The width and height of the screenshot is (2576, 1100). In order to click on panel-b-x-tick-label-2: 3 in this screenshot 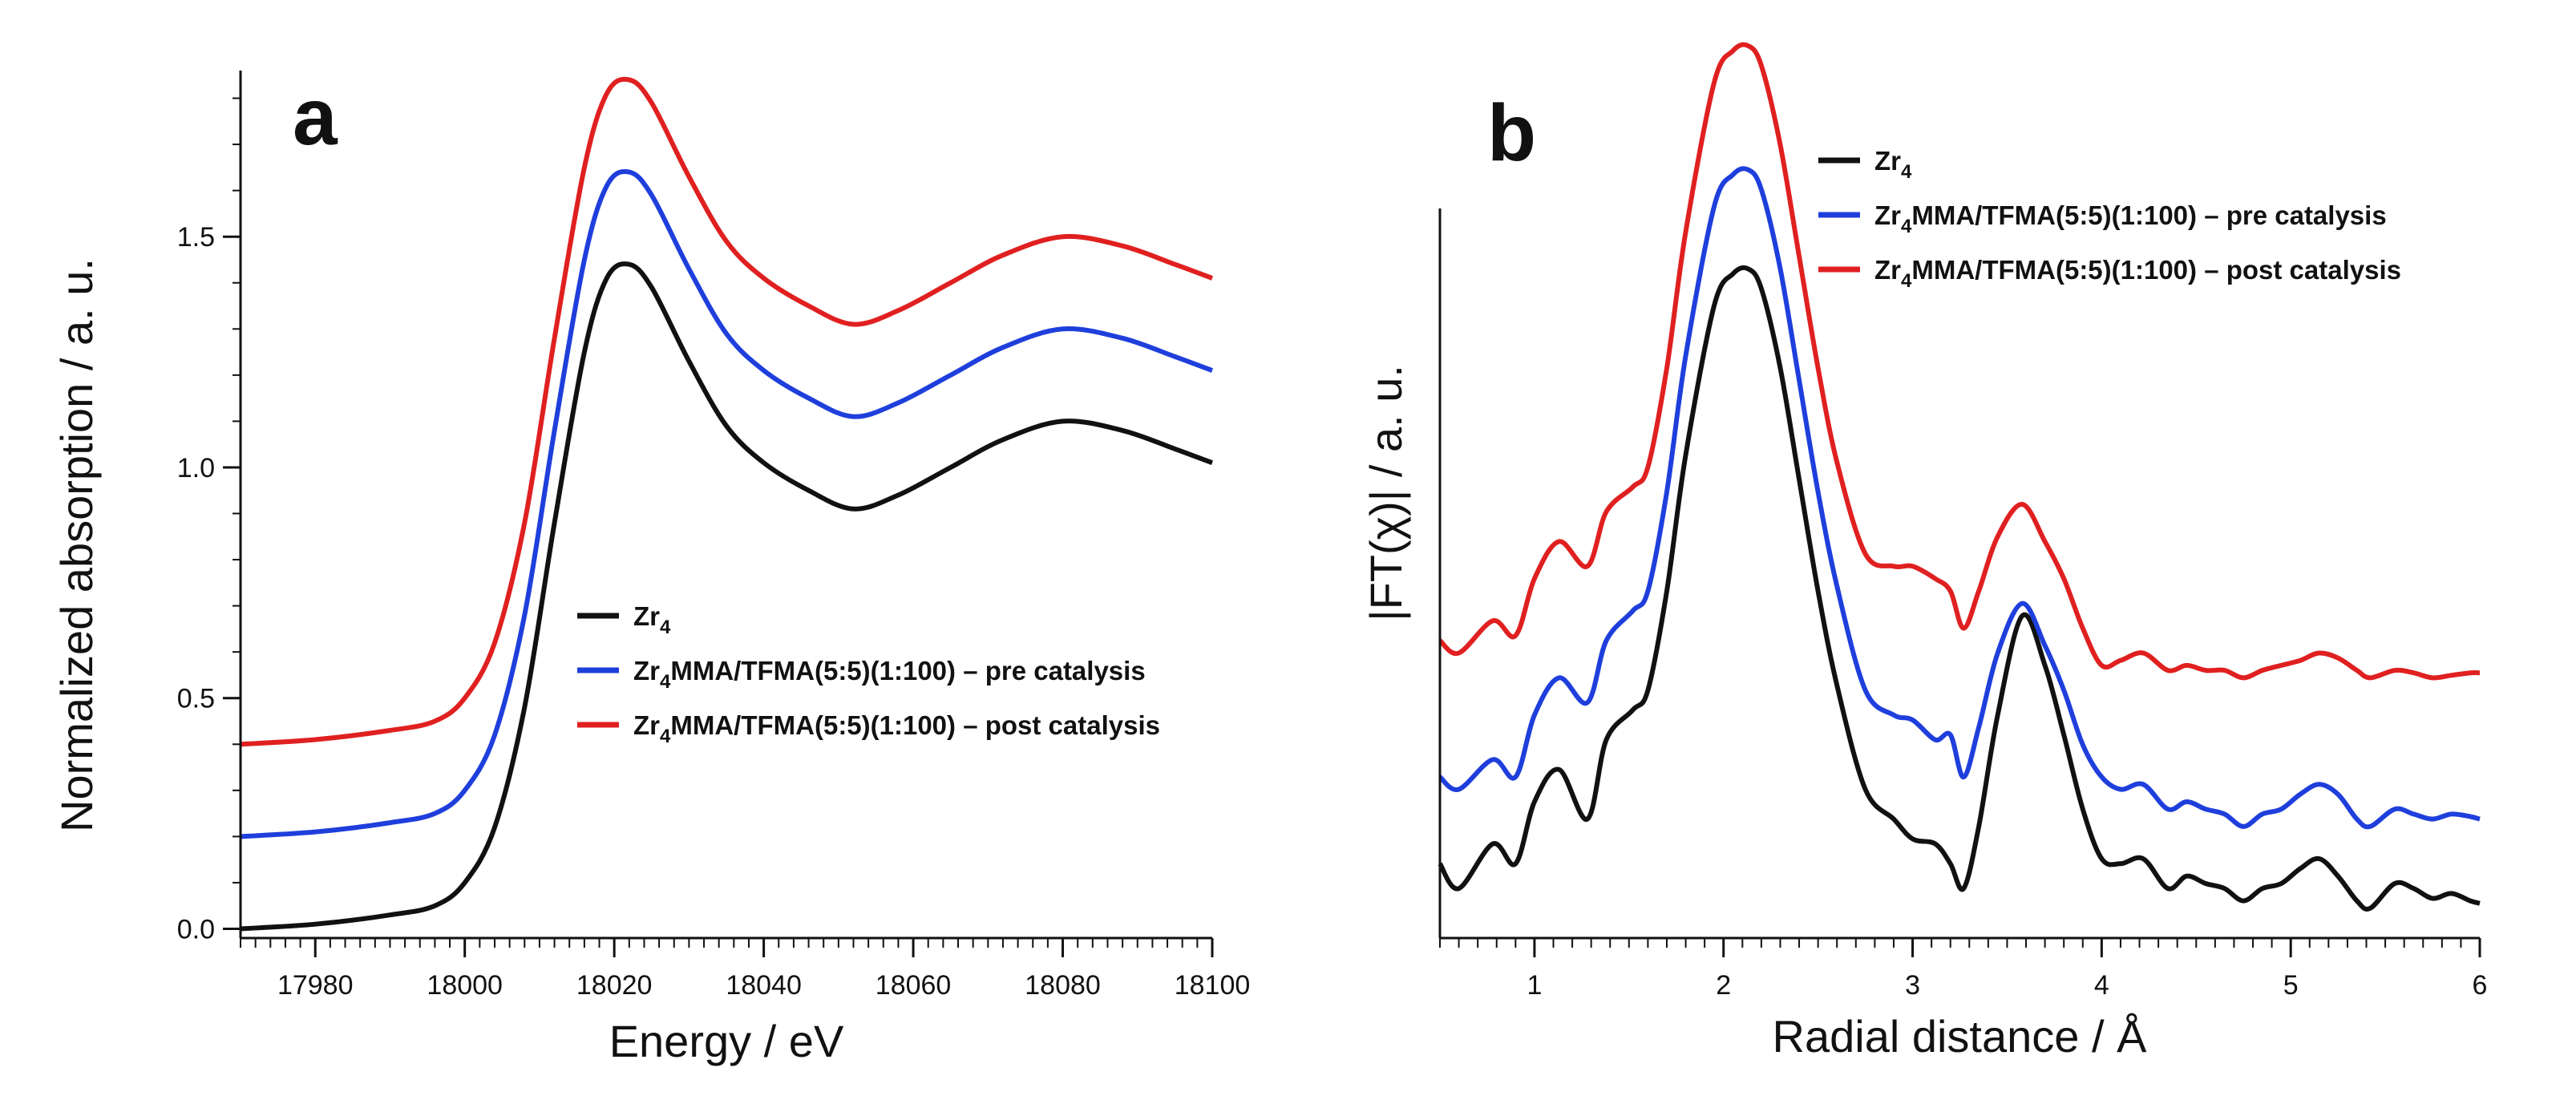, I will do `click(1912, 985)`.